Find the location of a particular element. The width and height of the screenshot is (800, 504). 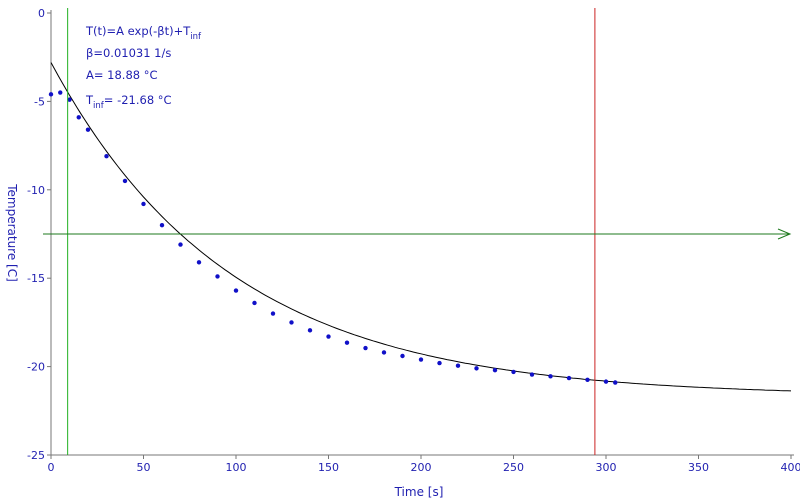

fit-amplitude: A= 18.88 °C is located at coordinates (122, 75).